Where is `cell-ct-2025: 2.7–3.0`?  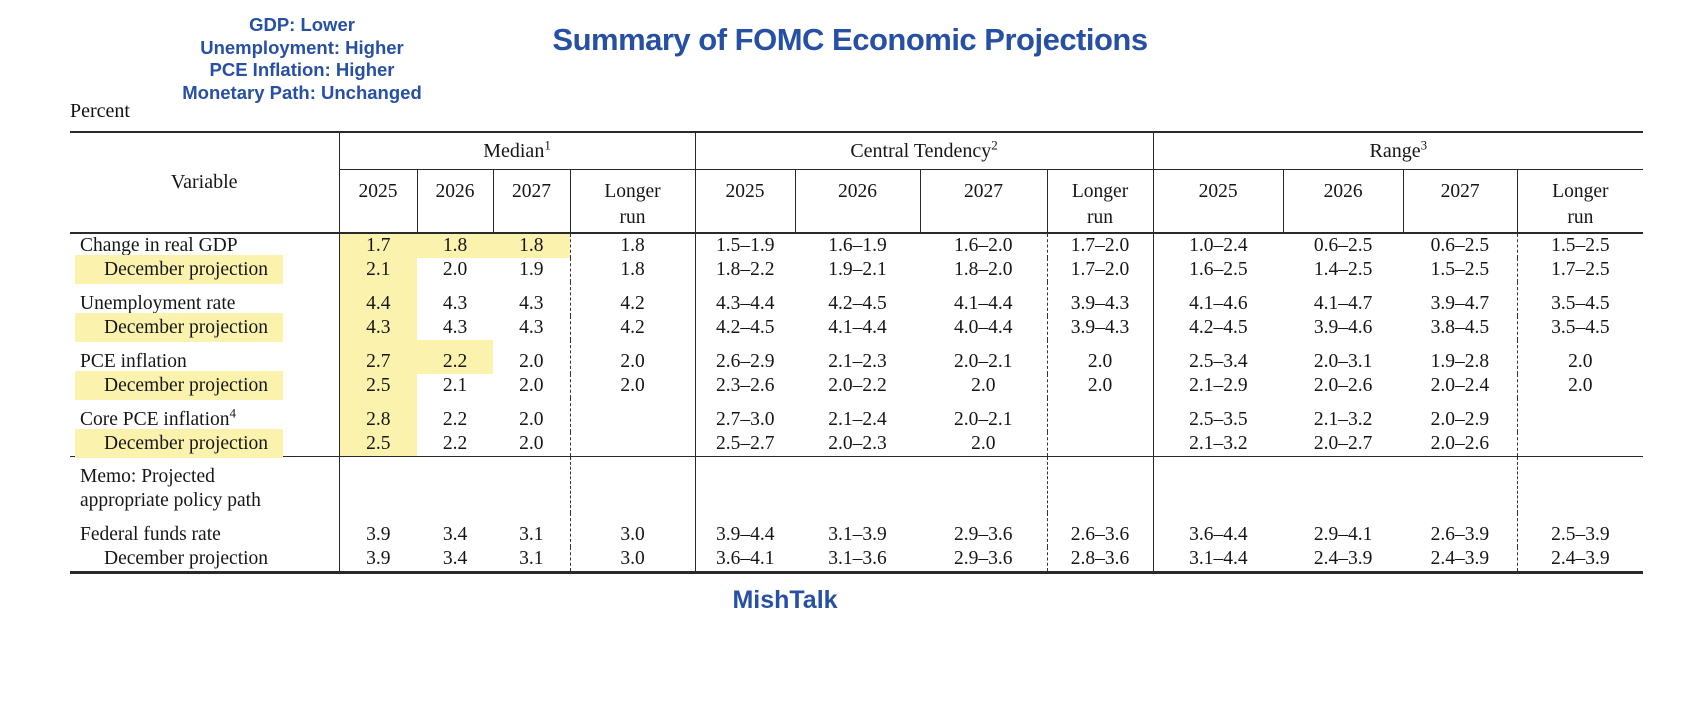
cell-ct-2025: 2.7–3.0 is located at coordinates (745, 414).